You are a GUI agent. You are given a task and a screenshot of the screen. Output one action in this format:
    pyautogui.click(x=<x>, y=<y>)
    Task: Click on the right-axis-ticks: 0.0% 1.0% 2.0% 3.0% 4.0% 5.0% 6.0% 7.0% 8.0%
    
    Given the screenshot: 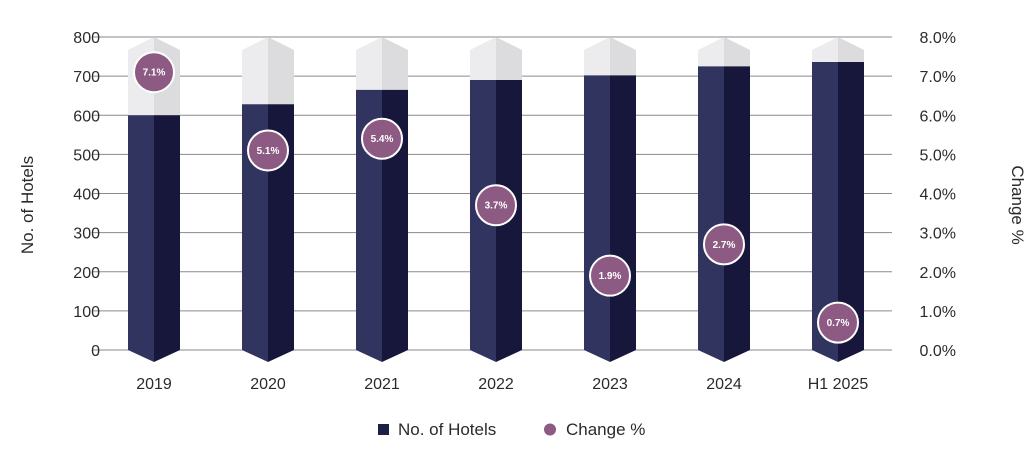 What is the action you would take?
    pyautogui.click(x=938, y=195)
    